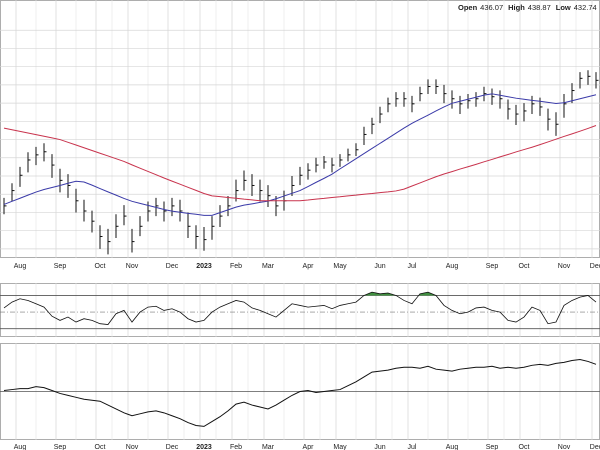 Image resolution: width=600 pixels, height=450 pixels. Describe the element at coordinates (491, 7) in the screenshot. I see `header-value: 436.07` at that location.